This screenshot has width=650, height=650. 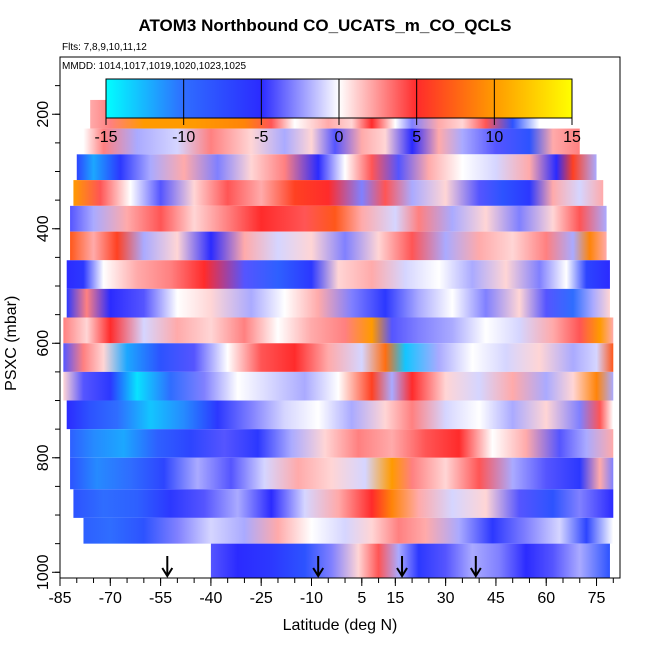 I want to click on colorbar-tick-label: -15, so click(x=105, y=137).